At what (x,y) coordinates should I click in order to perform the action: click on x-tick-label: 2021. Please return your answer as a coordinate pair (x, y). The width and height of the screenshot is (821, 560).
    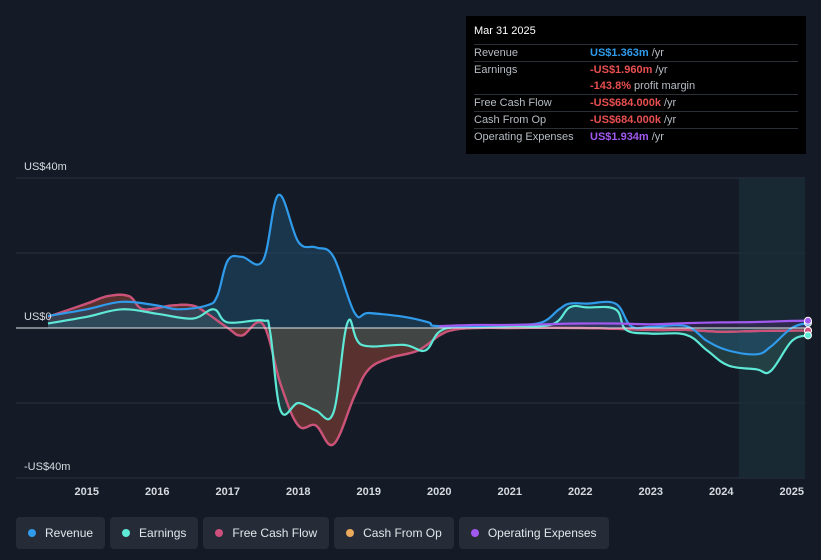
    Looking at the image, I should click on (510, 492).